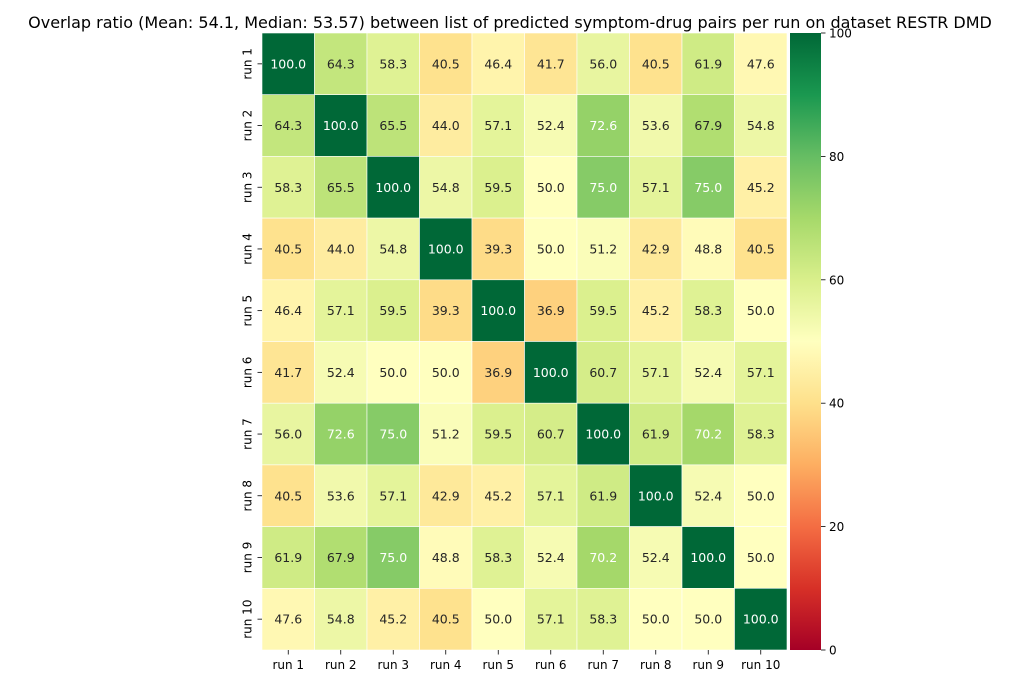  Describe the element at coordinates (821, 342) in the screenshot. I see `colorbar: 0 20 40 60 80 100` at that location.